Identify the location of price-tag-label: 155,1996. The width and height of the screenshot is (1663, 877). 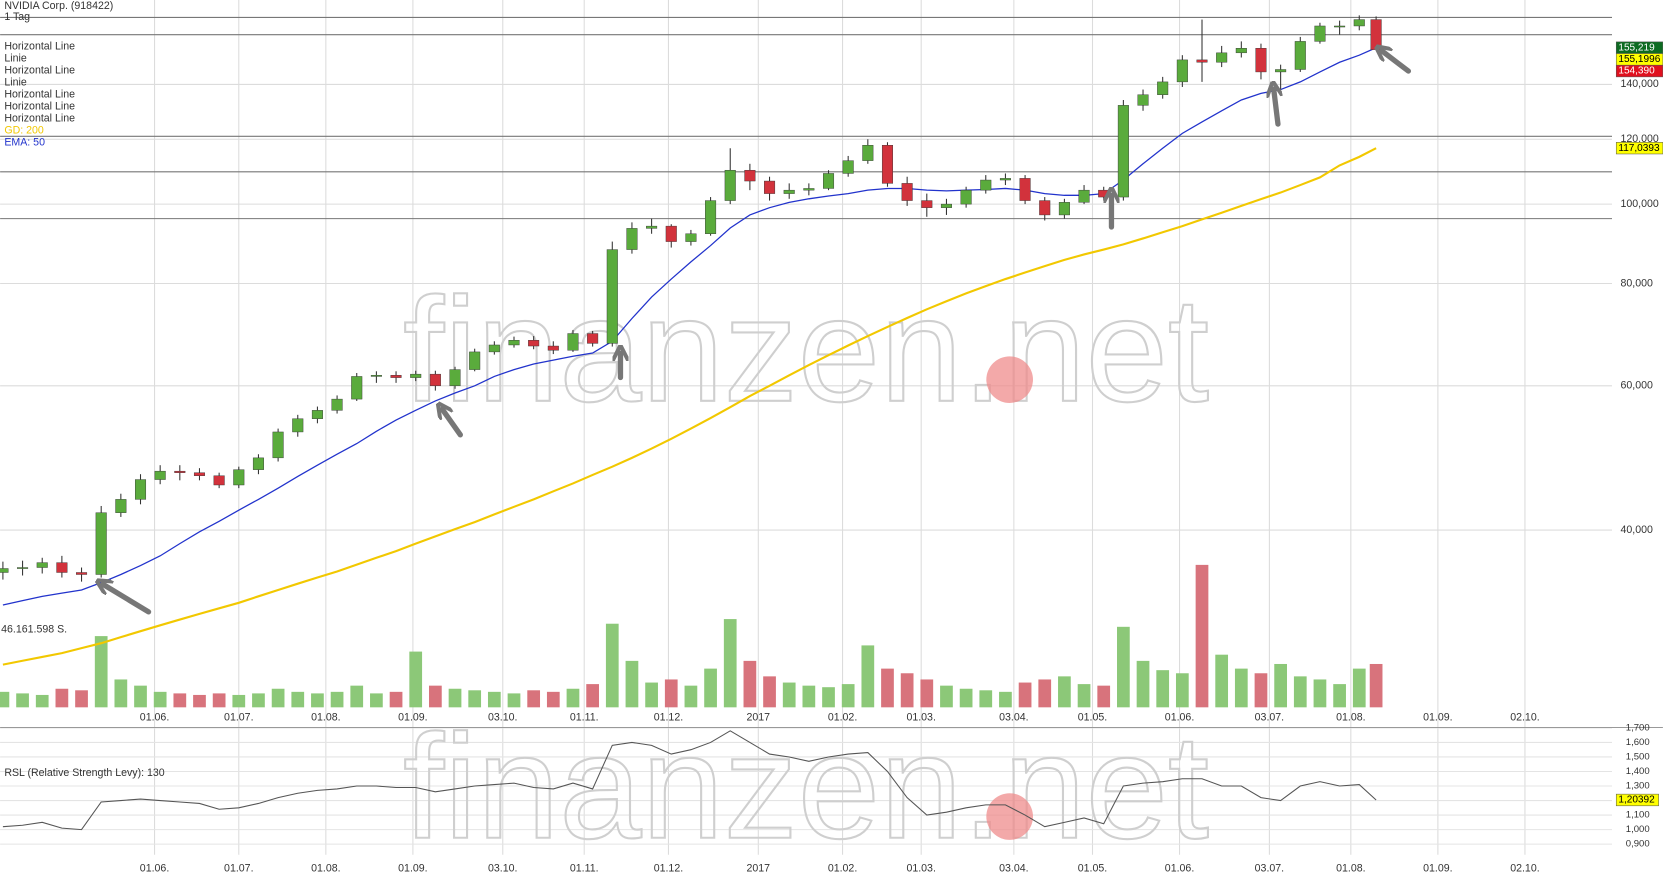
(1639, 59).